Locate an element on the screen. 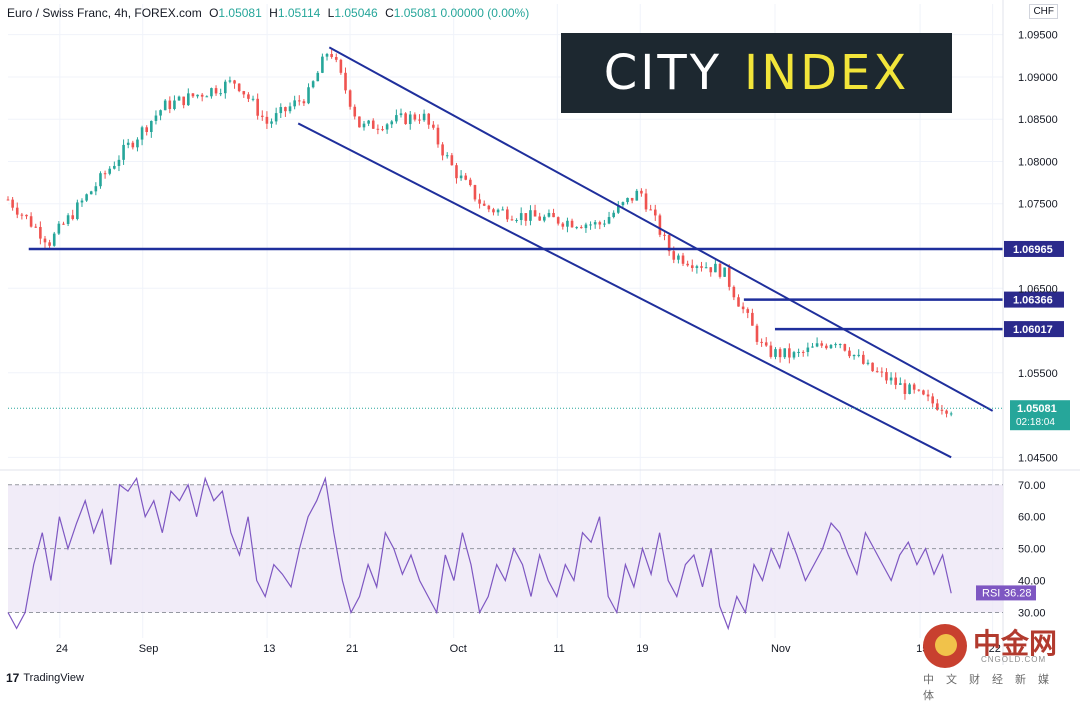  tradingview-brand: 17 TradingView is located at coordinates (45, 678).